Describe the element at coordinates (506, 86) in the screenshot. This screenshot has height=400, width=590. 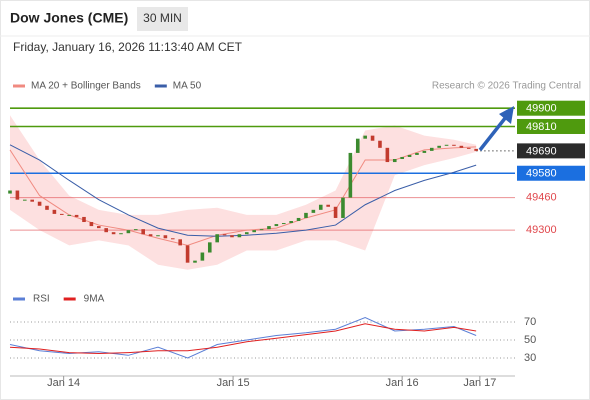
I see `credit: Research © 2026 Trading Central` at that location.